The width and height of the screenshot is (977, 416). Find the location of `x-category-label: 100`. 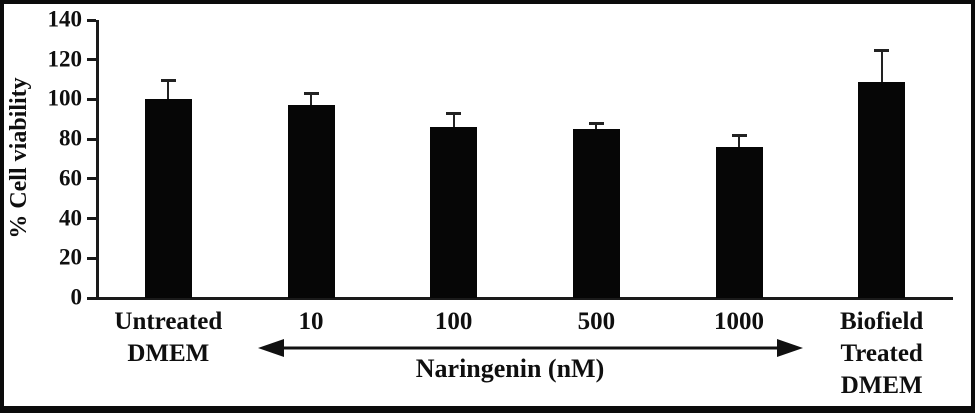

x-category-label: 100 is located at coordinates (453, 321).